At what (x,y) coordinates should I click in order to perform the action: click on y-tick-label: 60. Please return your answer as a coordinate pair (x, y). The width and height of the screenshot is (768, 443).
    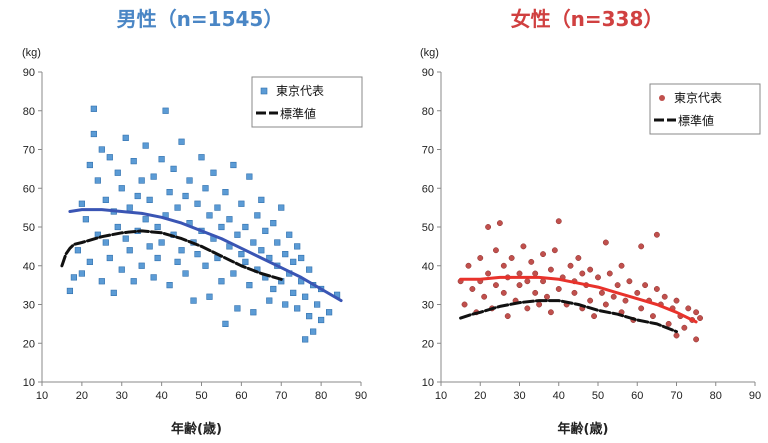
    Looking at the image, I should click on (428, 189).